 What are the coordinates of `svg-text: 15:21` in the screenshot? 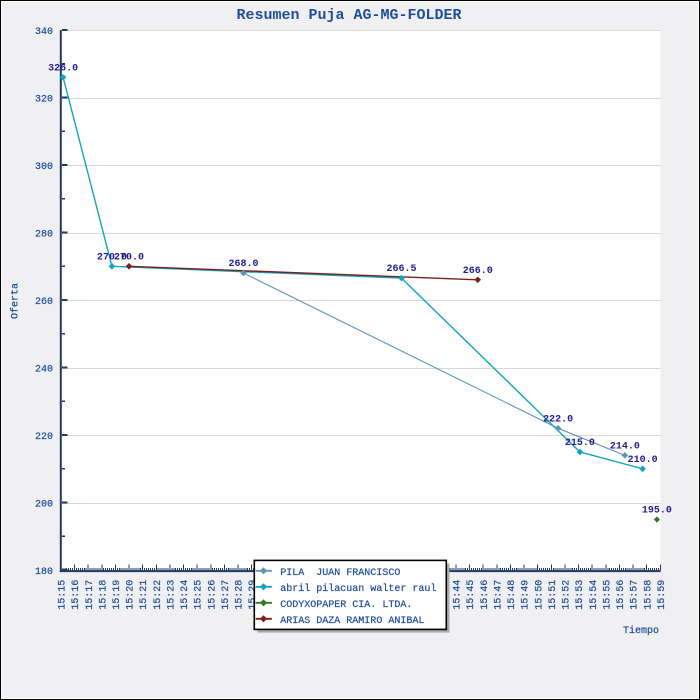 It's located at (144, 595).